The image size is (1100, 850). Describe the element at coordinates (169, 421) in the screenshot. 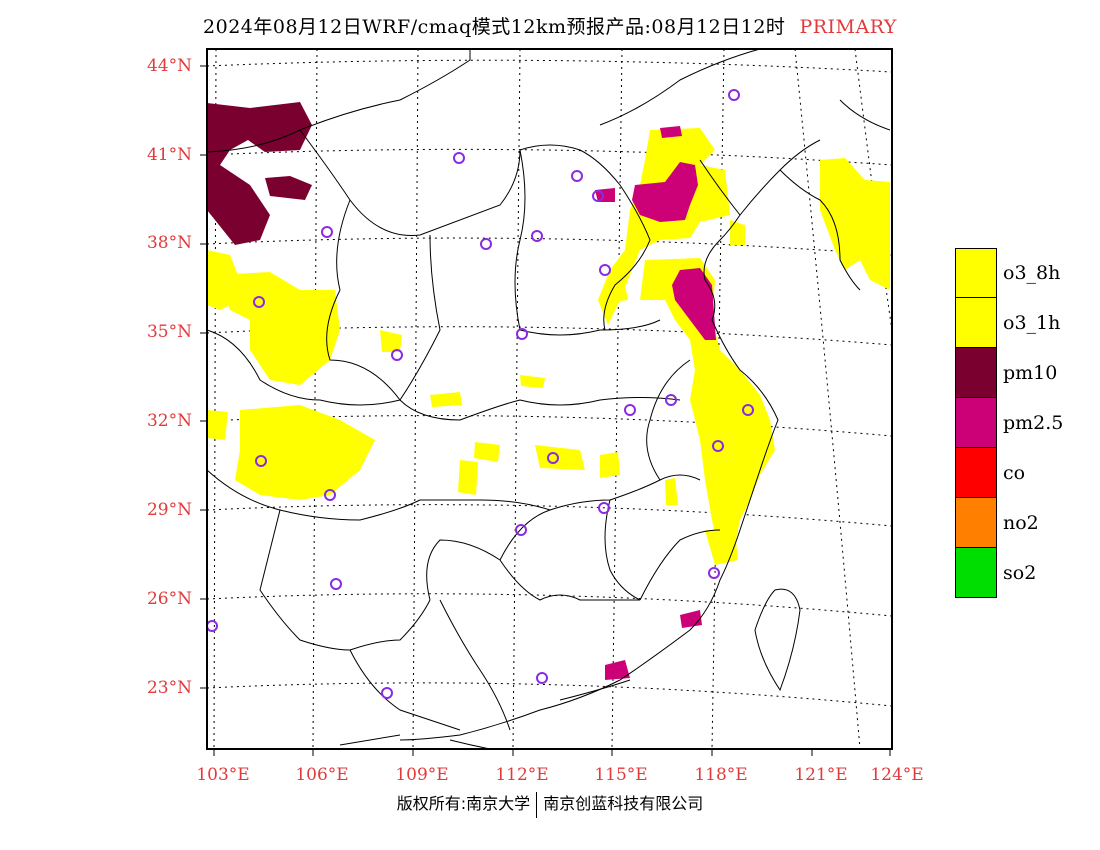

I see `lat-label-32: 32°N` at that location.